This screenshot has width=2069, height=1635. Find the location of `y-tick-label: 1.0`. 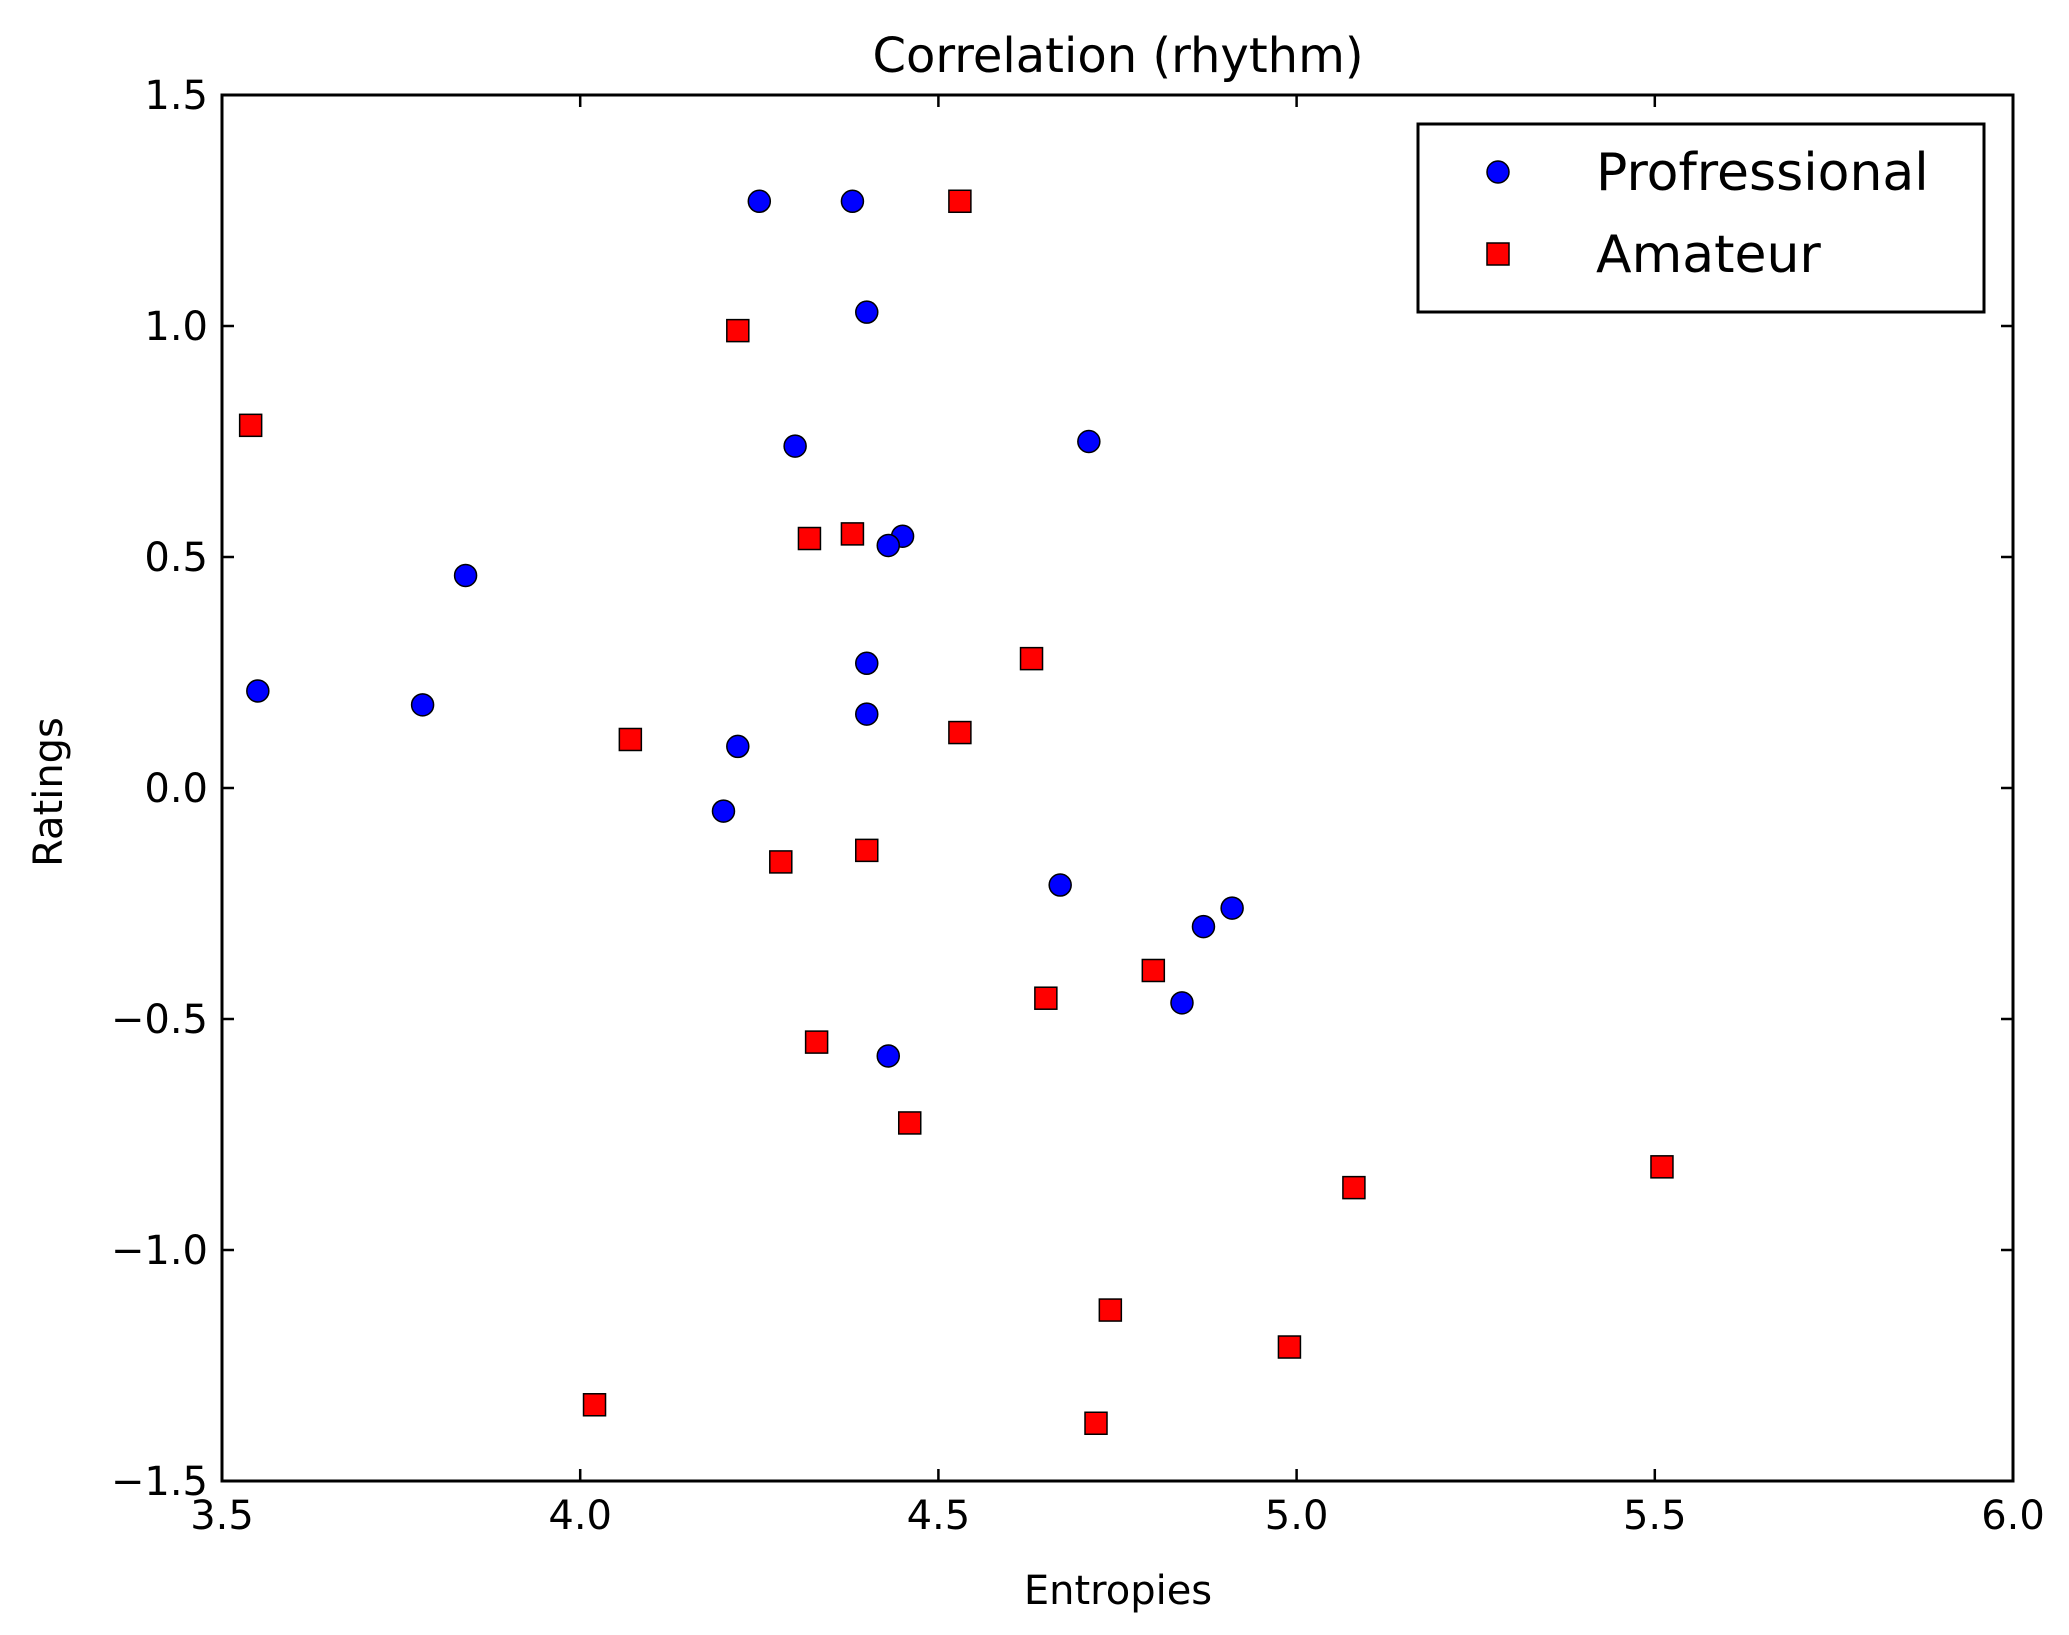

y-tick-label: 1.0 is located at coordinates (176, 327).